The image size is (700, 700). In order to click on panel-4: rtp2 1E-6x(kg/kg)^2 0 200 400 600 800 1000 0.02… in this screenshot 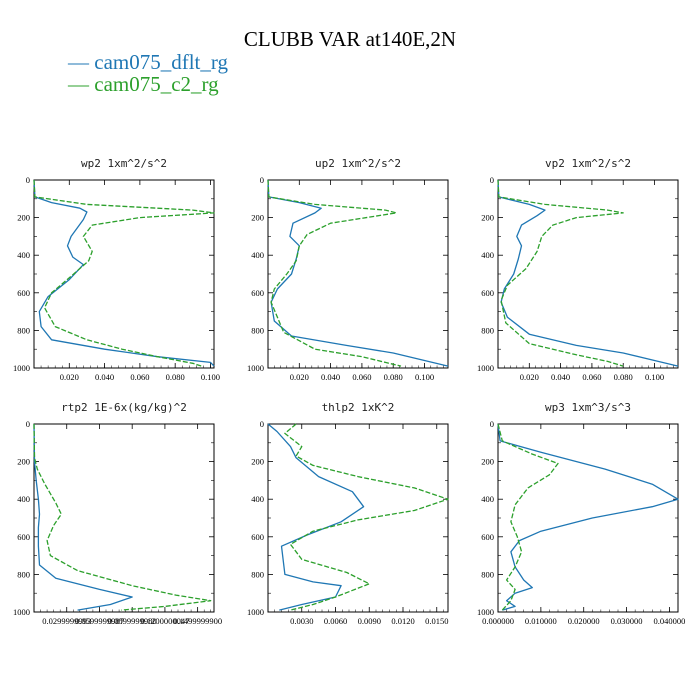, I will do `click(117, 513)`.